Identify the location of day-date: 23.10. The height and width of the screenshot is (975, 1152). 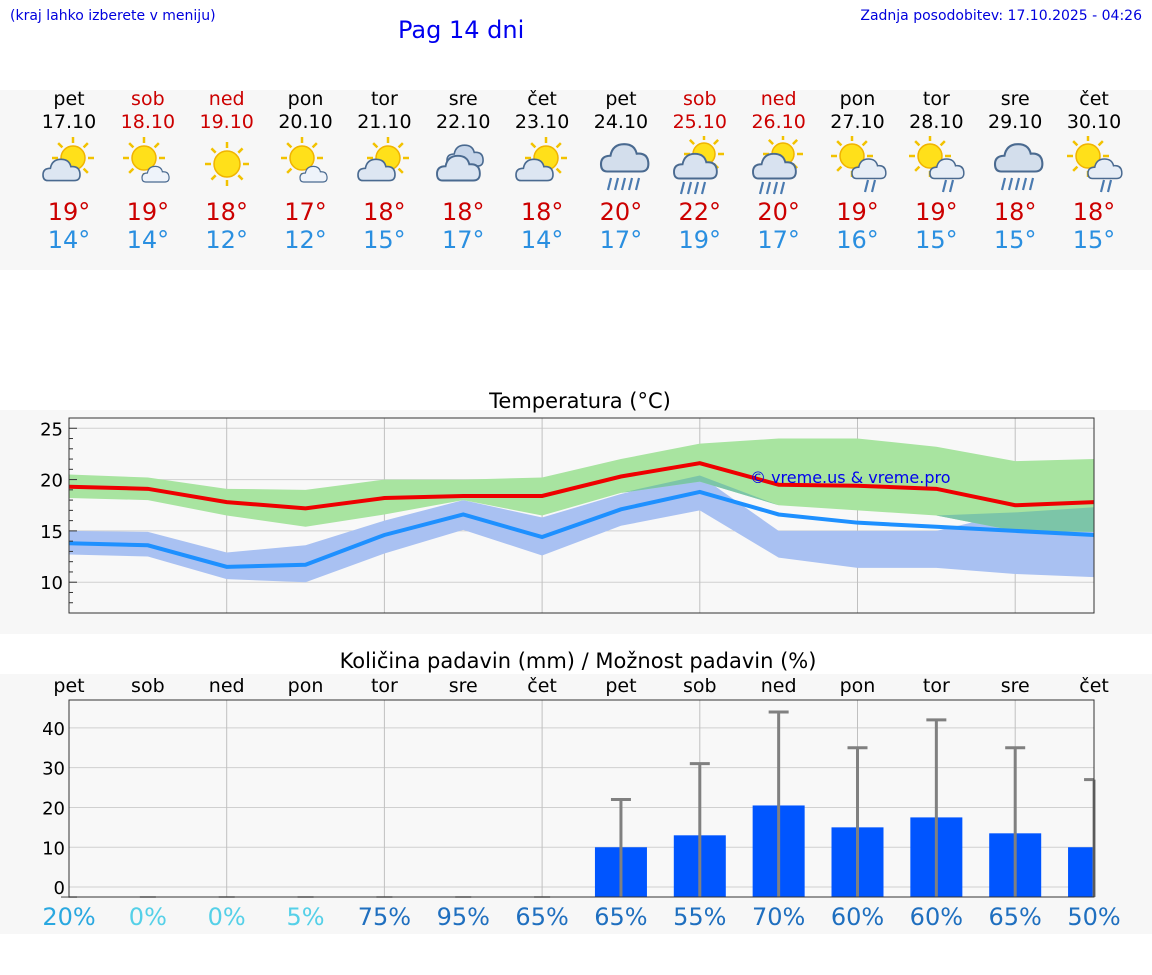
(542, 122).